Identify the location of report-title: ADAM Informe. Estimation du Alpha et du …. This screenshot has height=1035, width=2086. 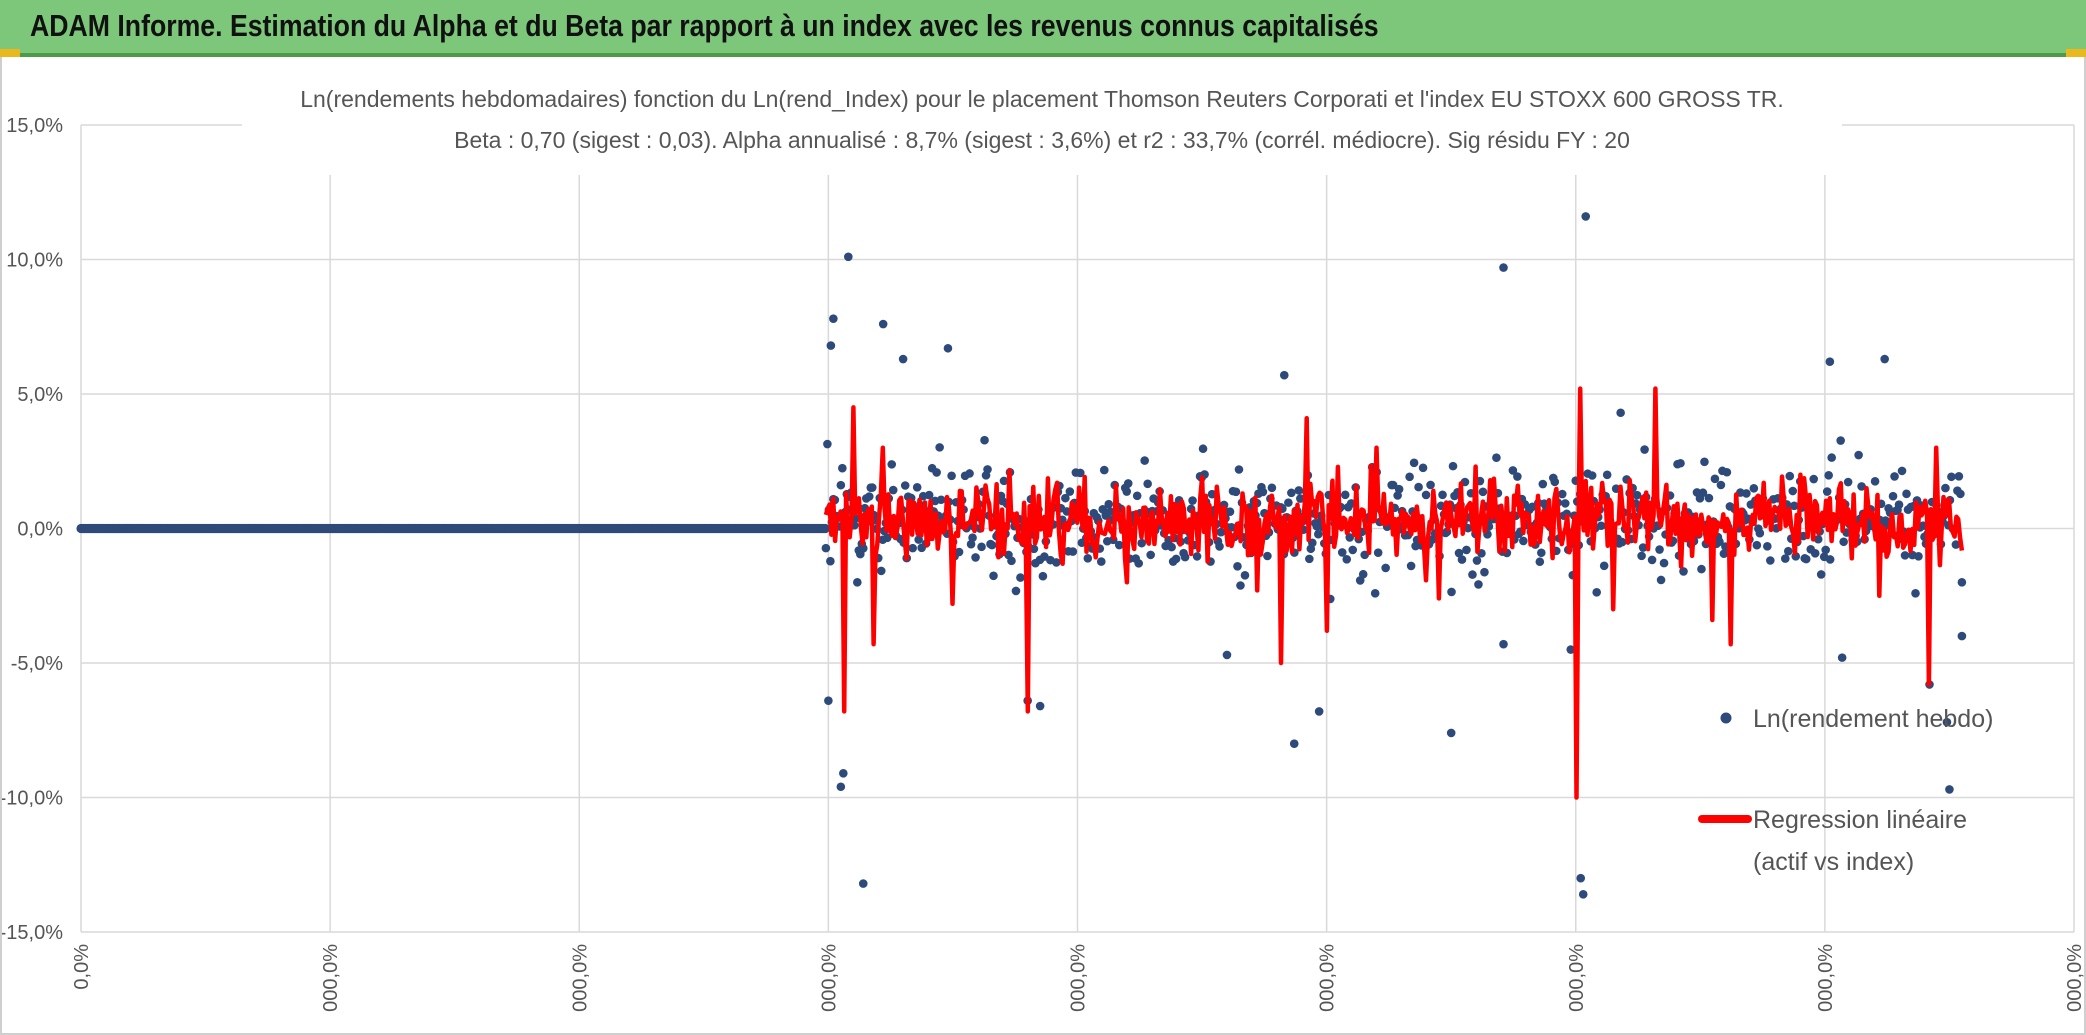
(704, 25).